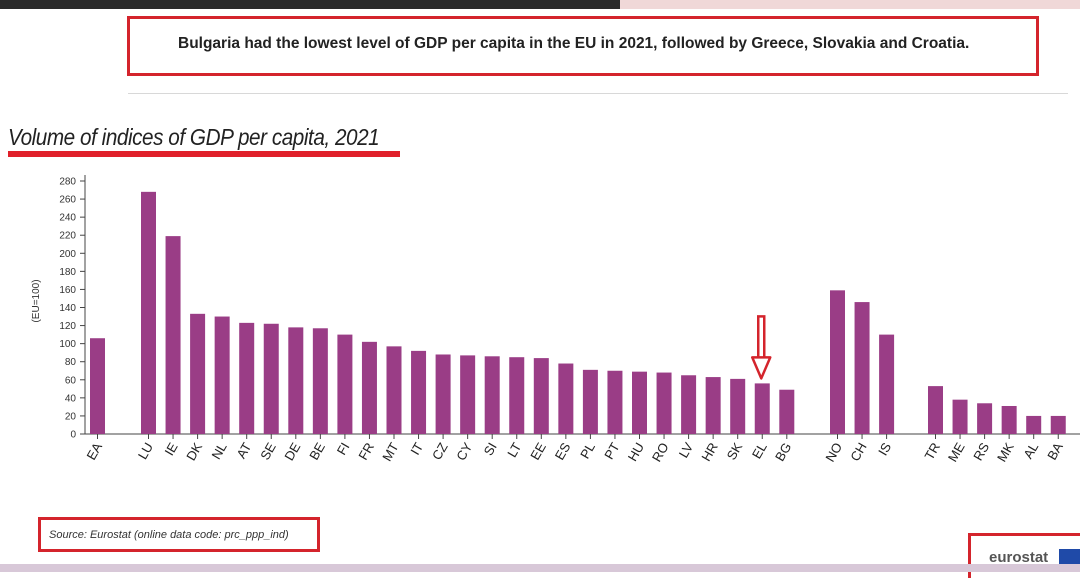 The height and width of the screenshot is (578, 1080). Describe the element at coordinates (243, 450) in the screenshot. I see `x-tick-label: AT` at that location.